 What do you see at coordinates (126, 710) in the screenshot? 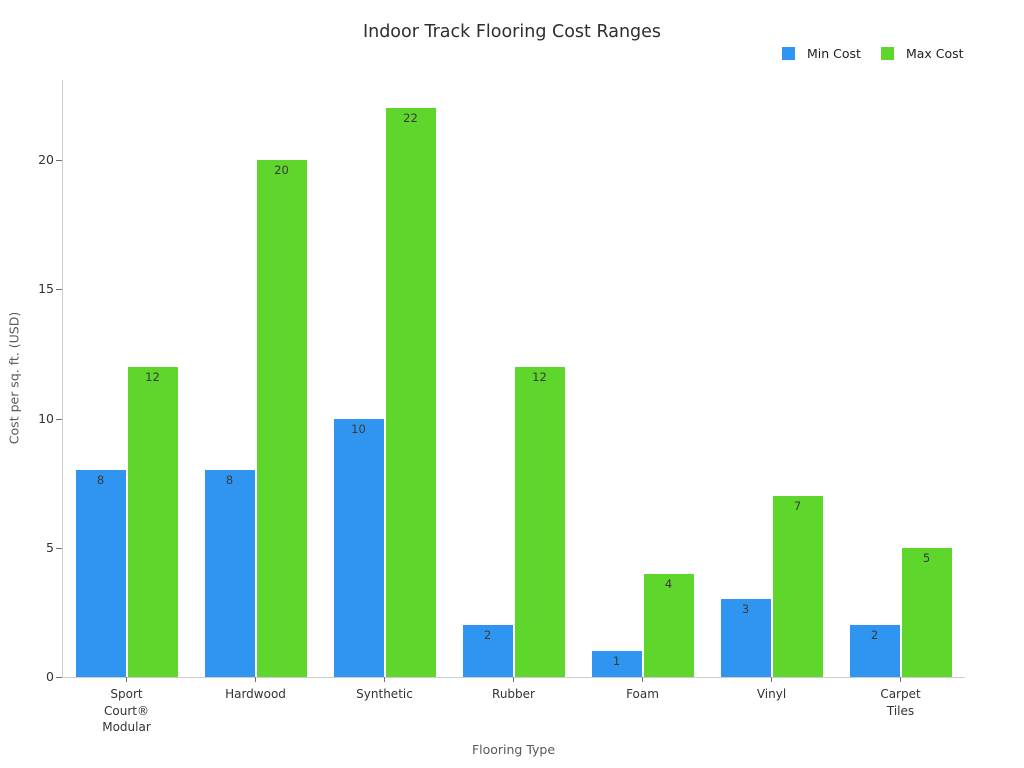
I see `x-category-label: Sport Court® Modular` at bounding box center [126, 710].